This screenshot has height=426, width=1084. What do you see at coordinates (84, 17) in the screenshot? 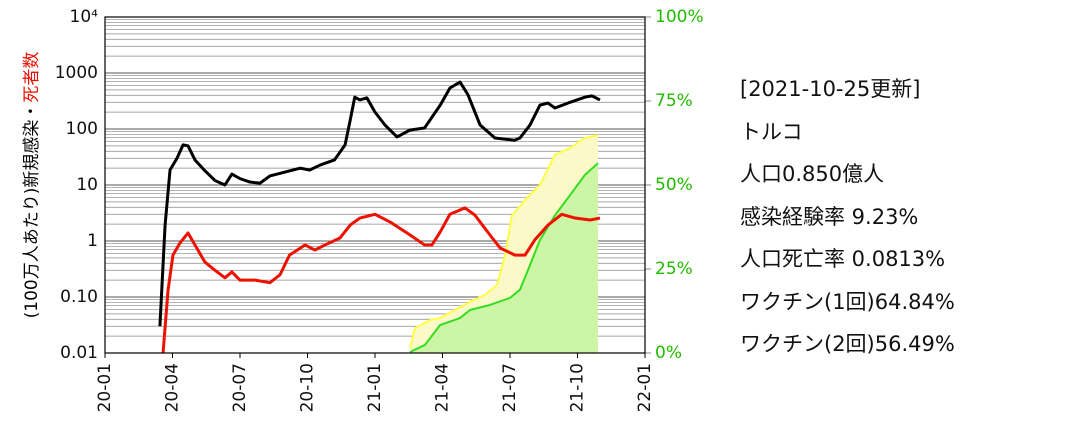
I see `y-tick-label: 10⁴` at bounding box center [84, 17].